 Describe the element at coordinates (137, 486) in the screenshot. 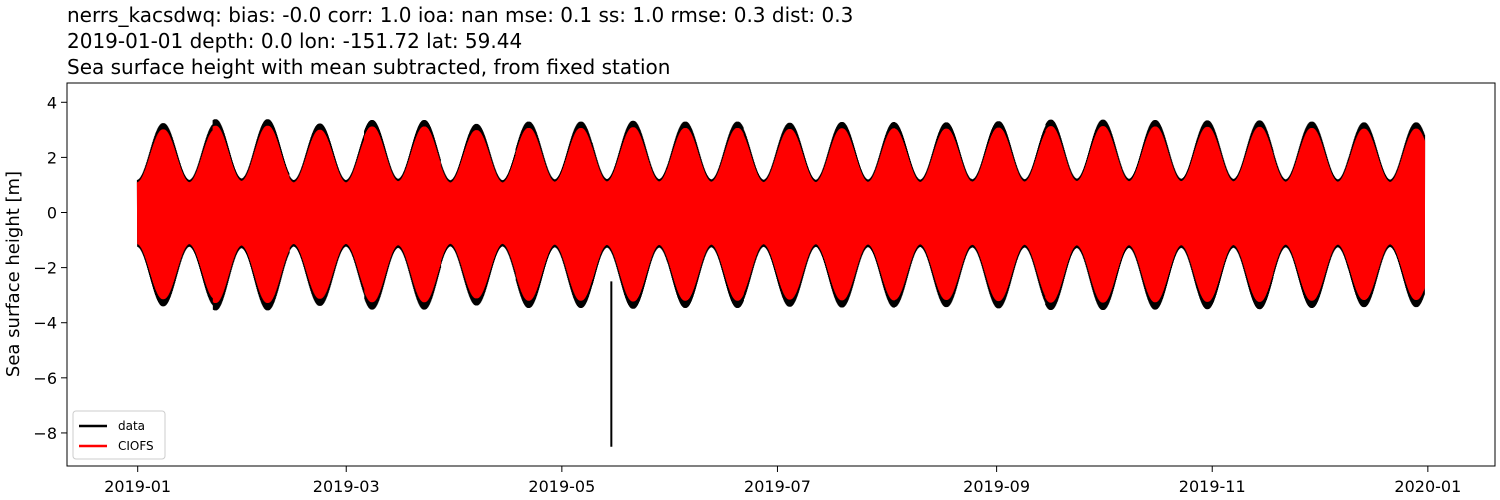

I see `x-tick-label: 2019-01` at that location.